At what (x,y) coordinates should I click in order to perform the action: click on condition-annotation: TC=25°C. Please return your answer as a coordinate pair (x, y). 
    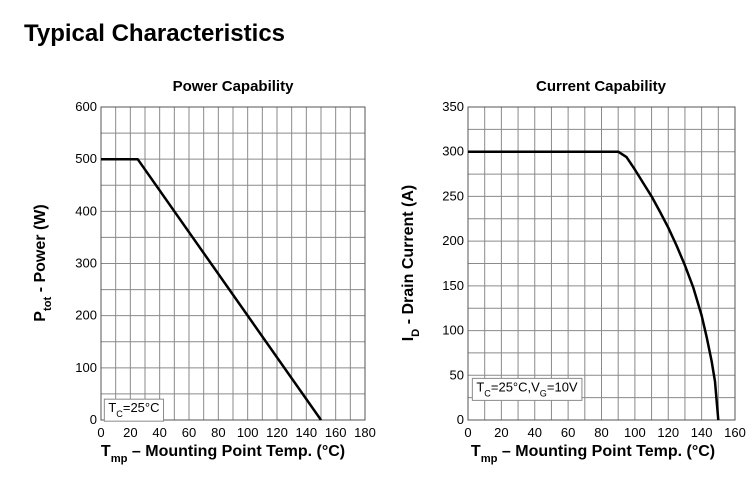
    Looking at the image, I should click on (133, 409).